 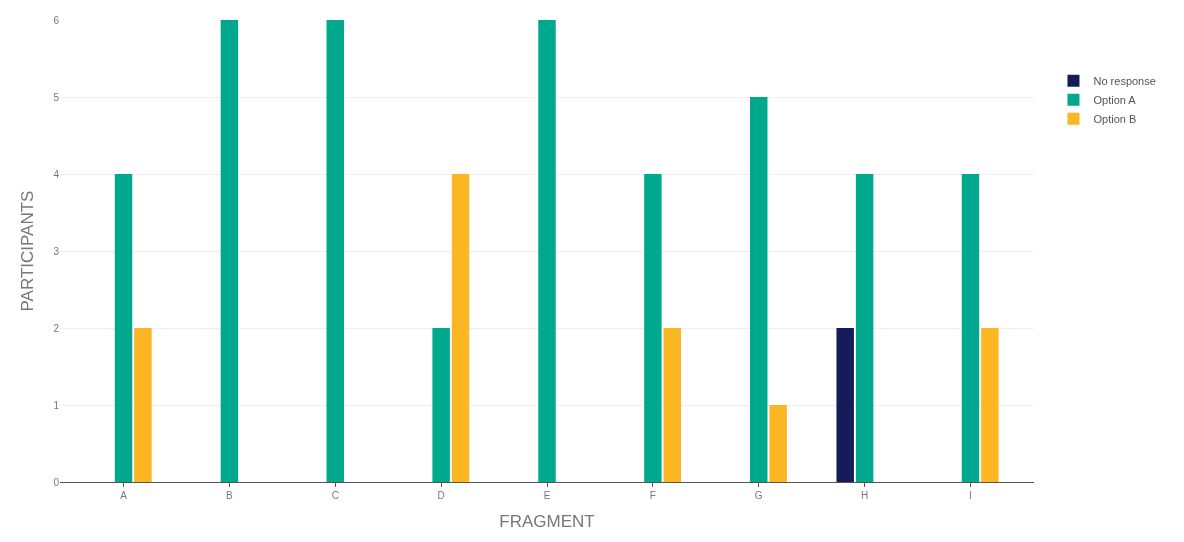 I want to click on y-tick-label: 2, so click(x=56, y=328).